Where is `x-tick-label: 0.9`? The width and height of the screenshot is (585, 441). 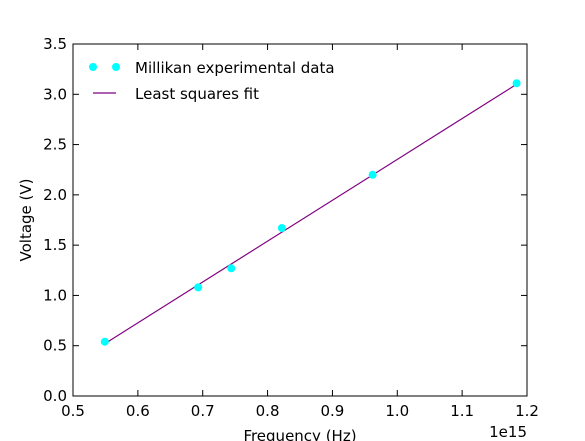 x-tick-label: 0.9 is located at coordinates (332, 411).